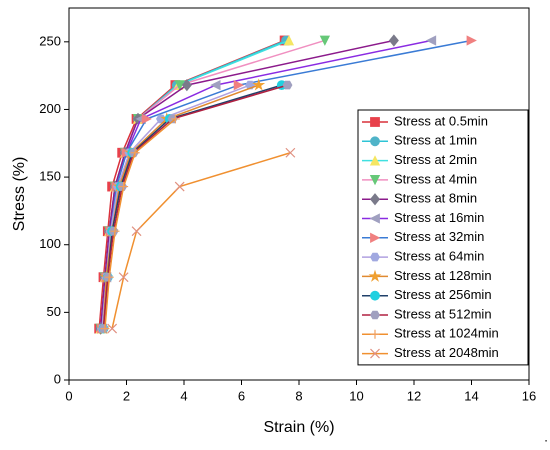 This screenshot has width=550, height=450. What do you see at coordinates (356, 395) in the screenshot?
I see `x-tick-label: 10` at bounding box center [356, 395].